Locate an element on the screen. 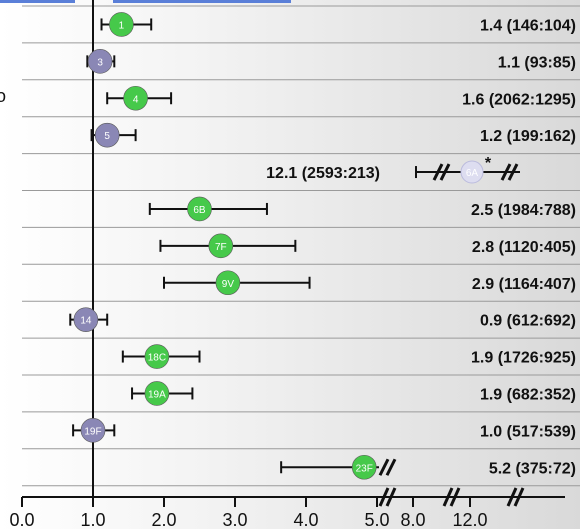 The width and height of the screenshot is (580, 529). or-ratio-label: 1.1 (93:85) is located at coordinates (537, 62).